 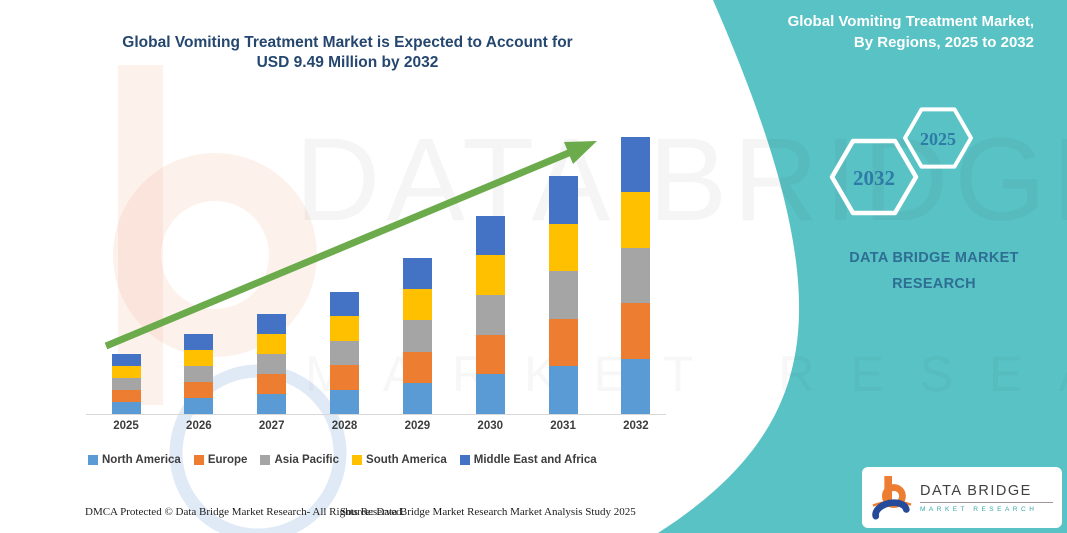 What do you see at coordinates (376, 414) in the screenshot?
I see `x-axis-line` at bounding box center [376, 414].